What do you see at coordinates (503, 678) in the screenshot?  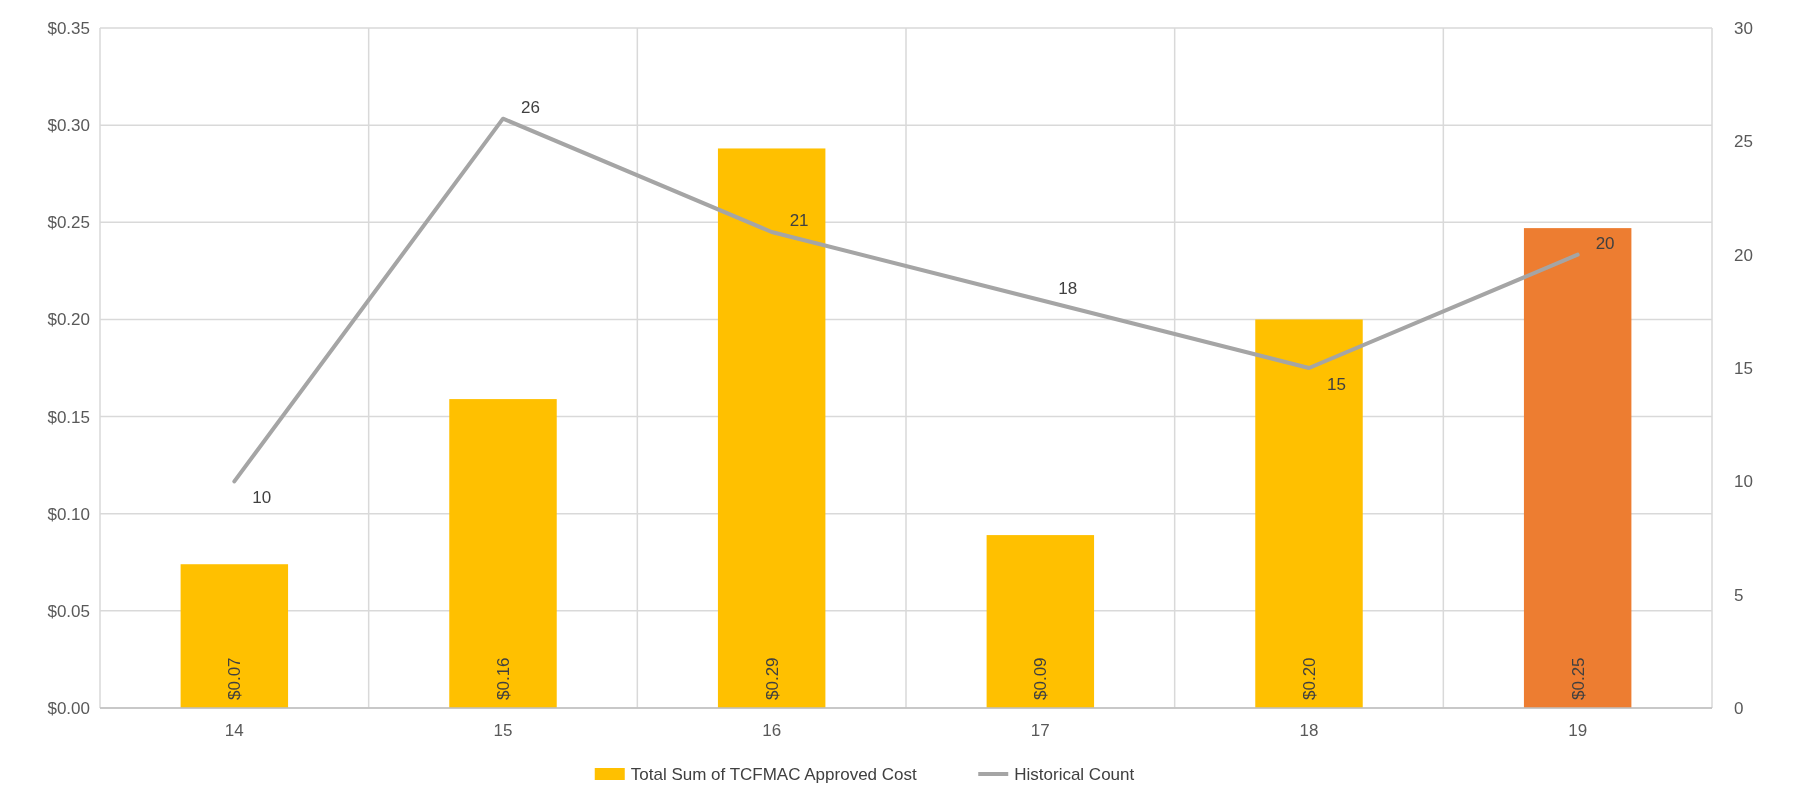 I see `data-label: $0.16` at bounding box center [503, 678].